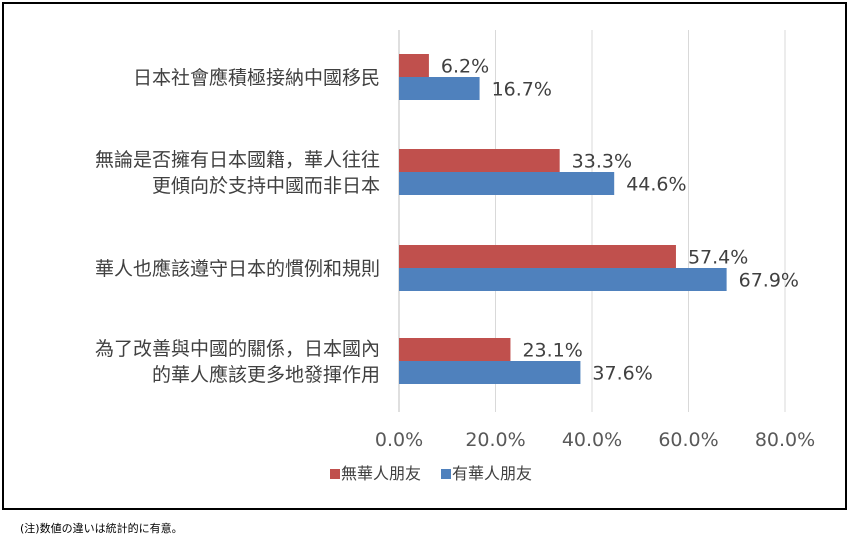 Image resolution: width=851 pixels, height=542 pixels. What do you see at coordinates (381, 473) in the screenshot?
I see `legend-label: 無華人朋友` at bounding box center [381, 473].